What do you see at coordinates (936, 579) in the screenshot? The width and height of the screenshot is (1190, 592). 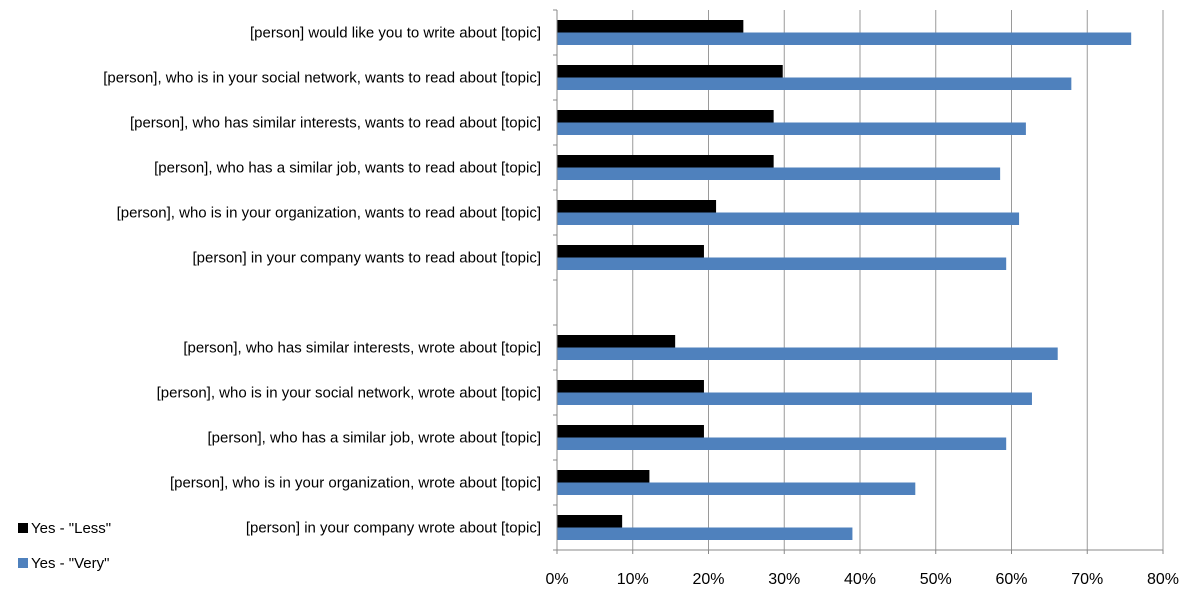 I see `x-tick-label: 50%` at bounding box center [936, 579].